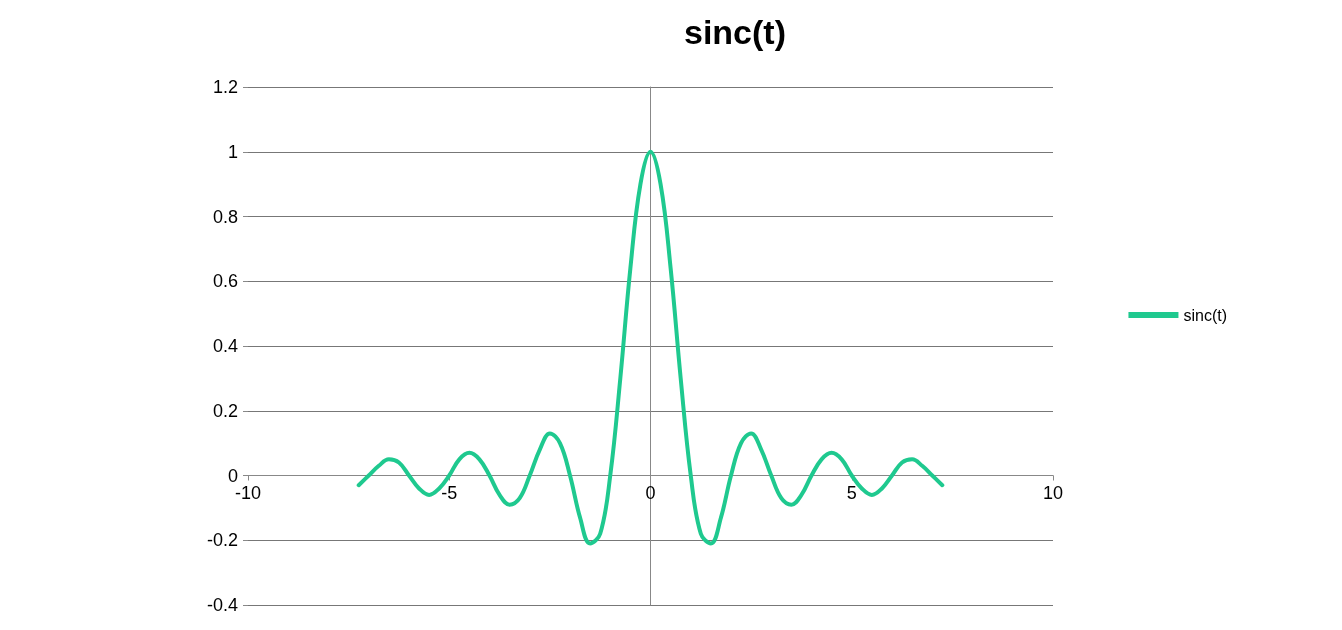 The height and width of the screenshot is (630, 1342). Describe the element at coordinates (222, 540) in the screenshot. I see `y-tick-label: -0.2` at that location.